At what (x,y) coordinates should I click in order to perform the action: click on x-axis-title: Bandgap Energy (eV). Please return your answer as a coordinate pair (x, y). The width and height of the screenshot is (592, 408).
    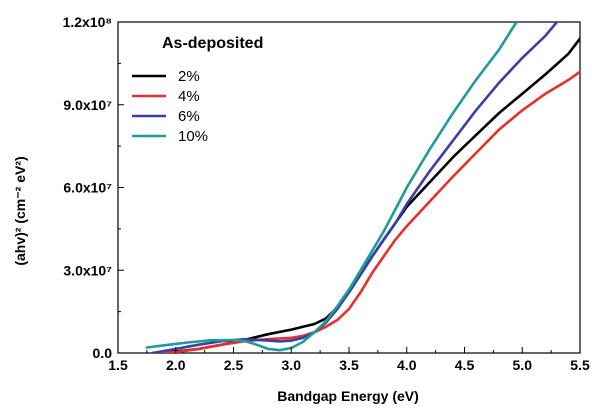
    Looking at the image, I should click on (348, 396).